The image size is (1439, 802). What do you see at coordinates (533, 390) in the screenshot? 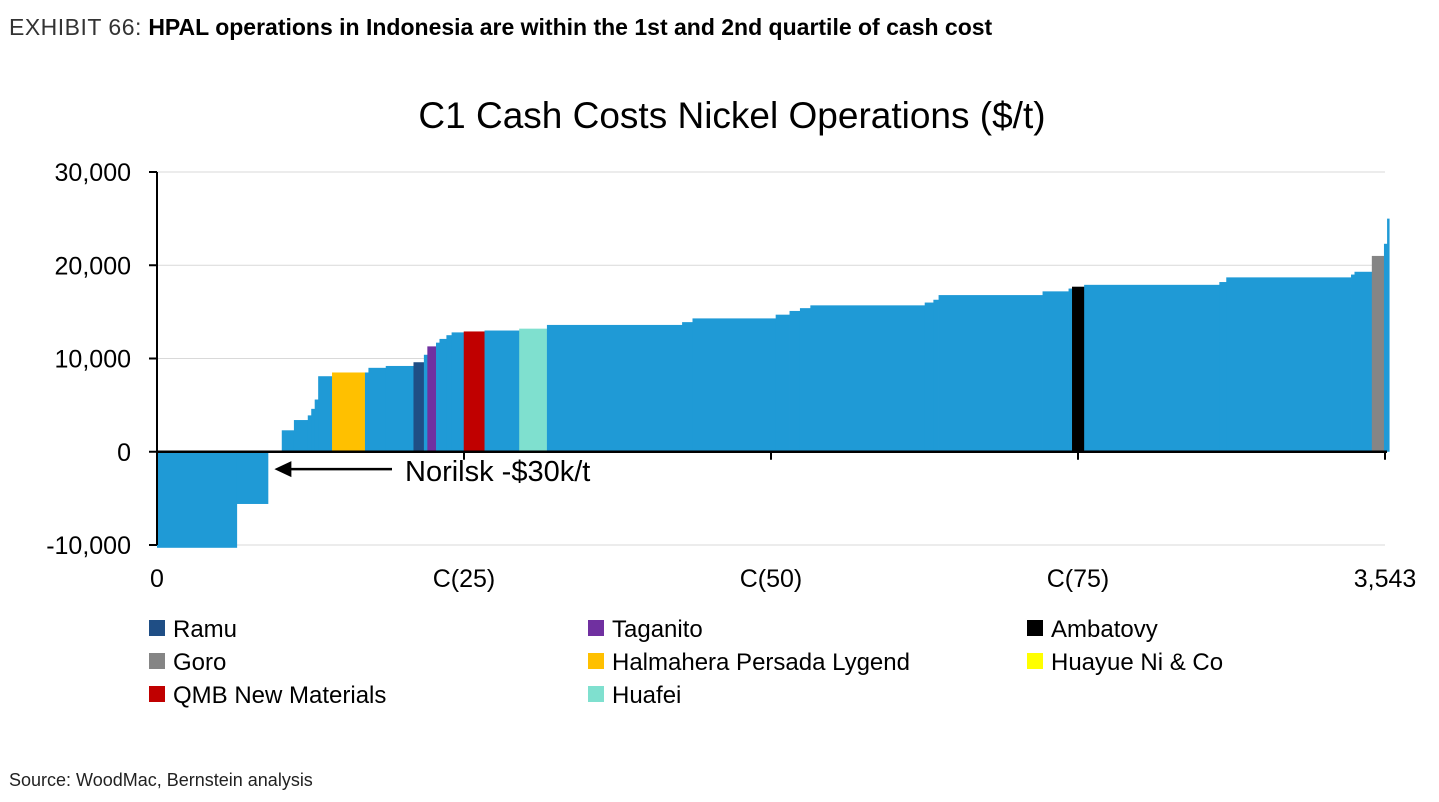
I see `bar-huafei` at bounding box center [533, 390].